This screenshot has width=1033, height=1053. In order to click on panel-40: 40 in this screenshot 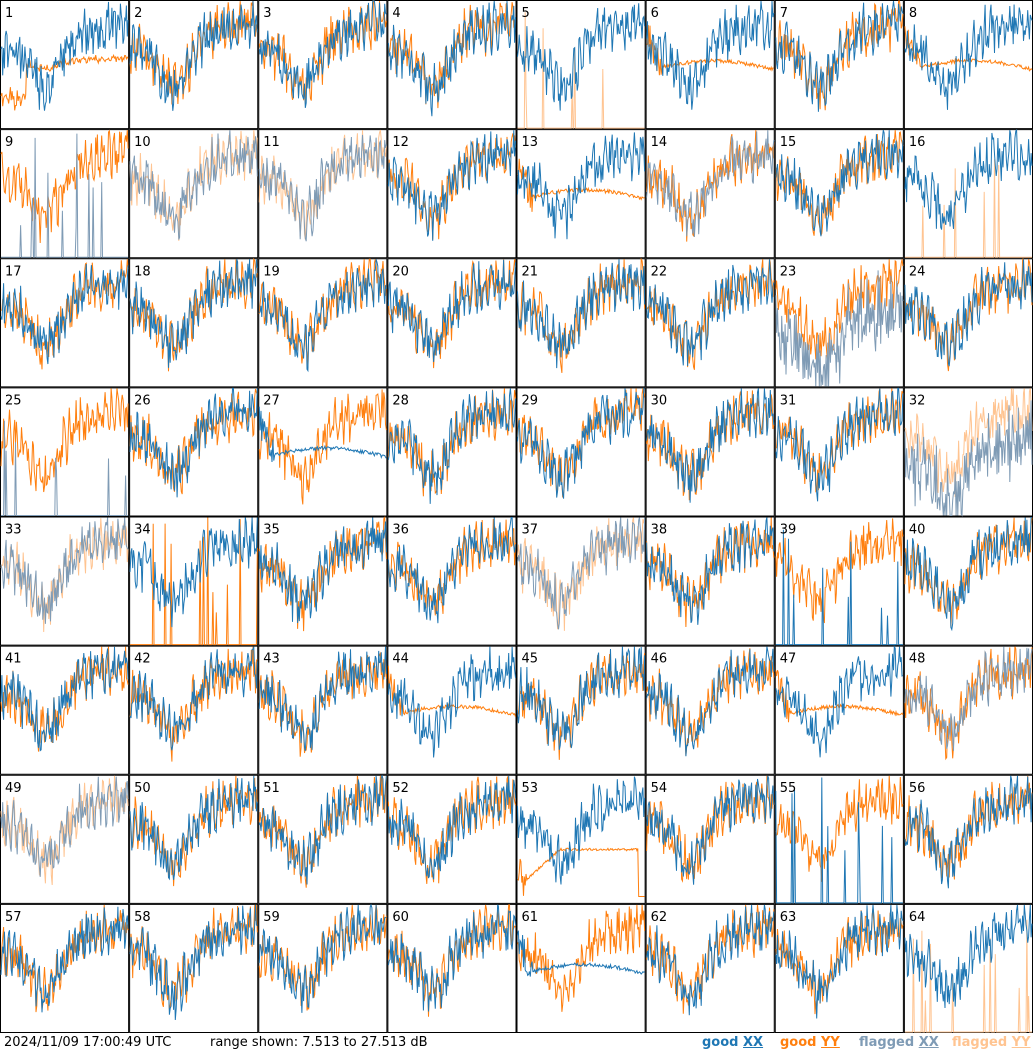, I will do `click(968, 581)`.